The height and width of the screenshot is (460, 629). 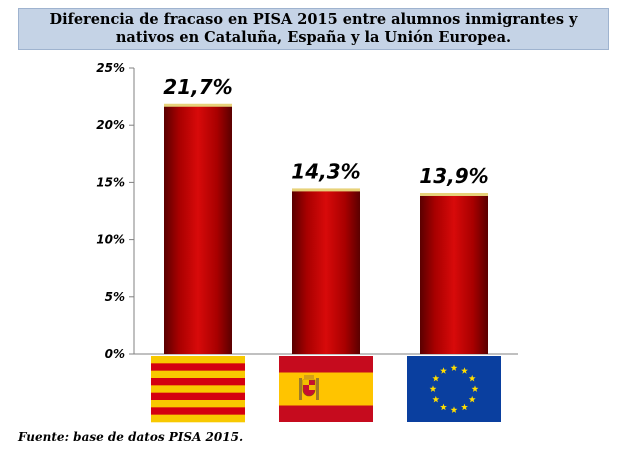 I want to click on y-tick-label: 25%, so click(x=110, y=68).